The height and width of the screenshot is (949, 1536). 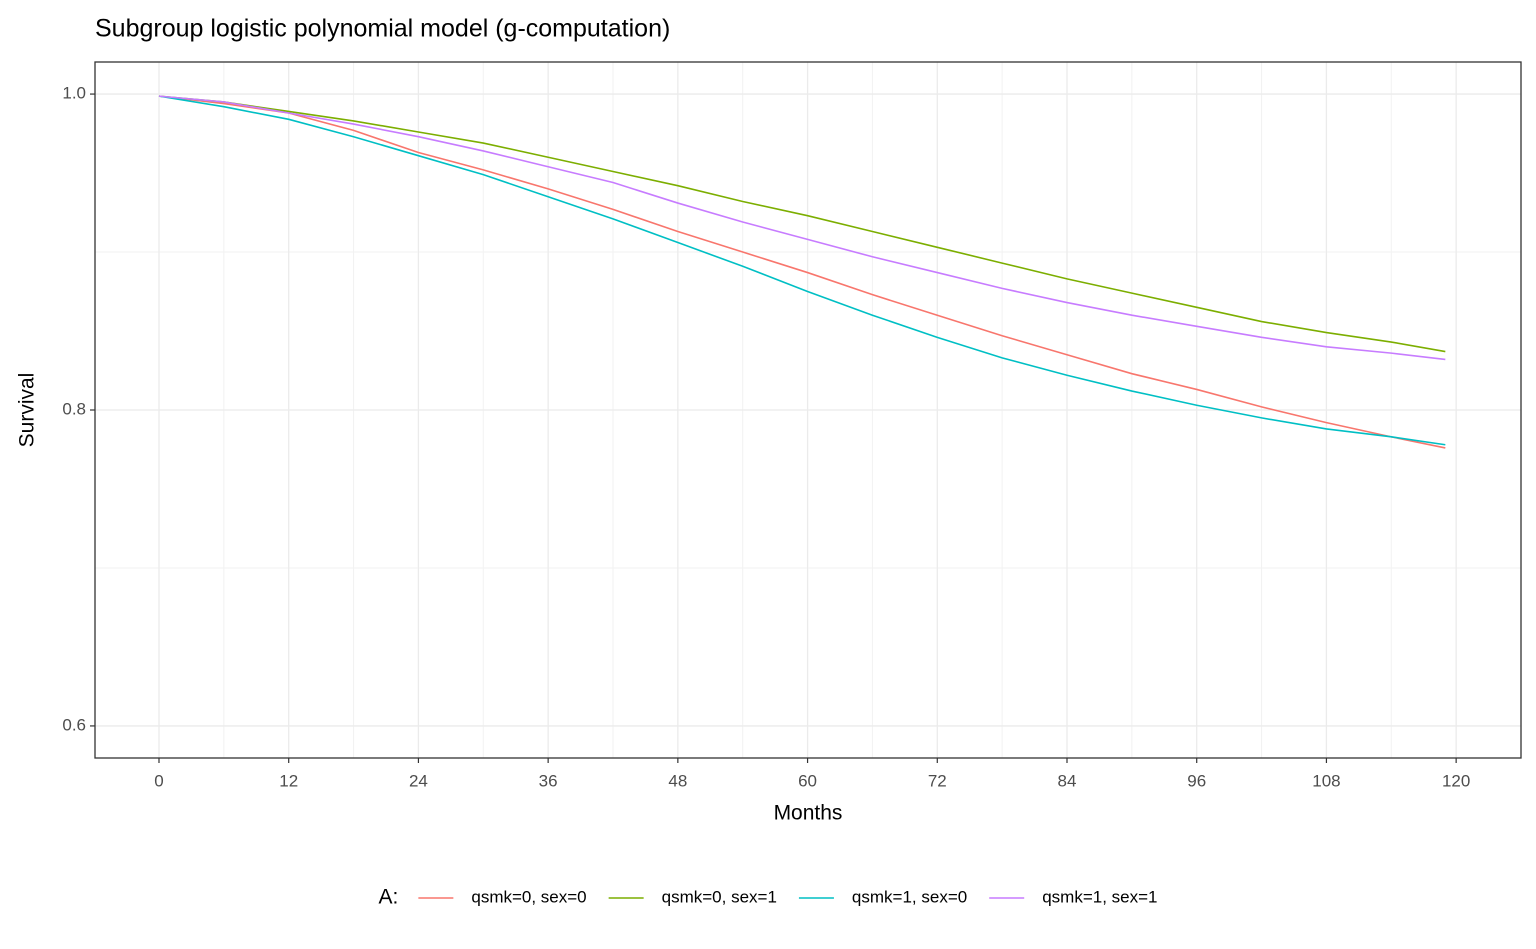 I want to click on legend-label: qsmk=0, sex=0, so click(x=528, y=896).